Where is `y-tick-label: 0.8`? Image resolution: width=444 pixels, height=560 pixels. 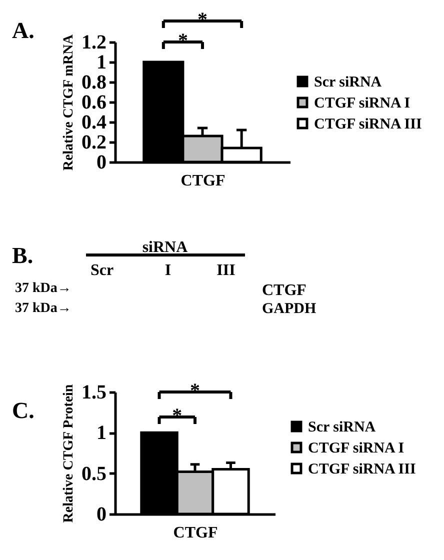
y-tick-label: 0.8 is located at coordinates (94, 83).